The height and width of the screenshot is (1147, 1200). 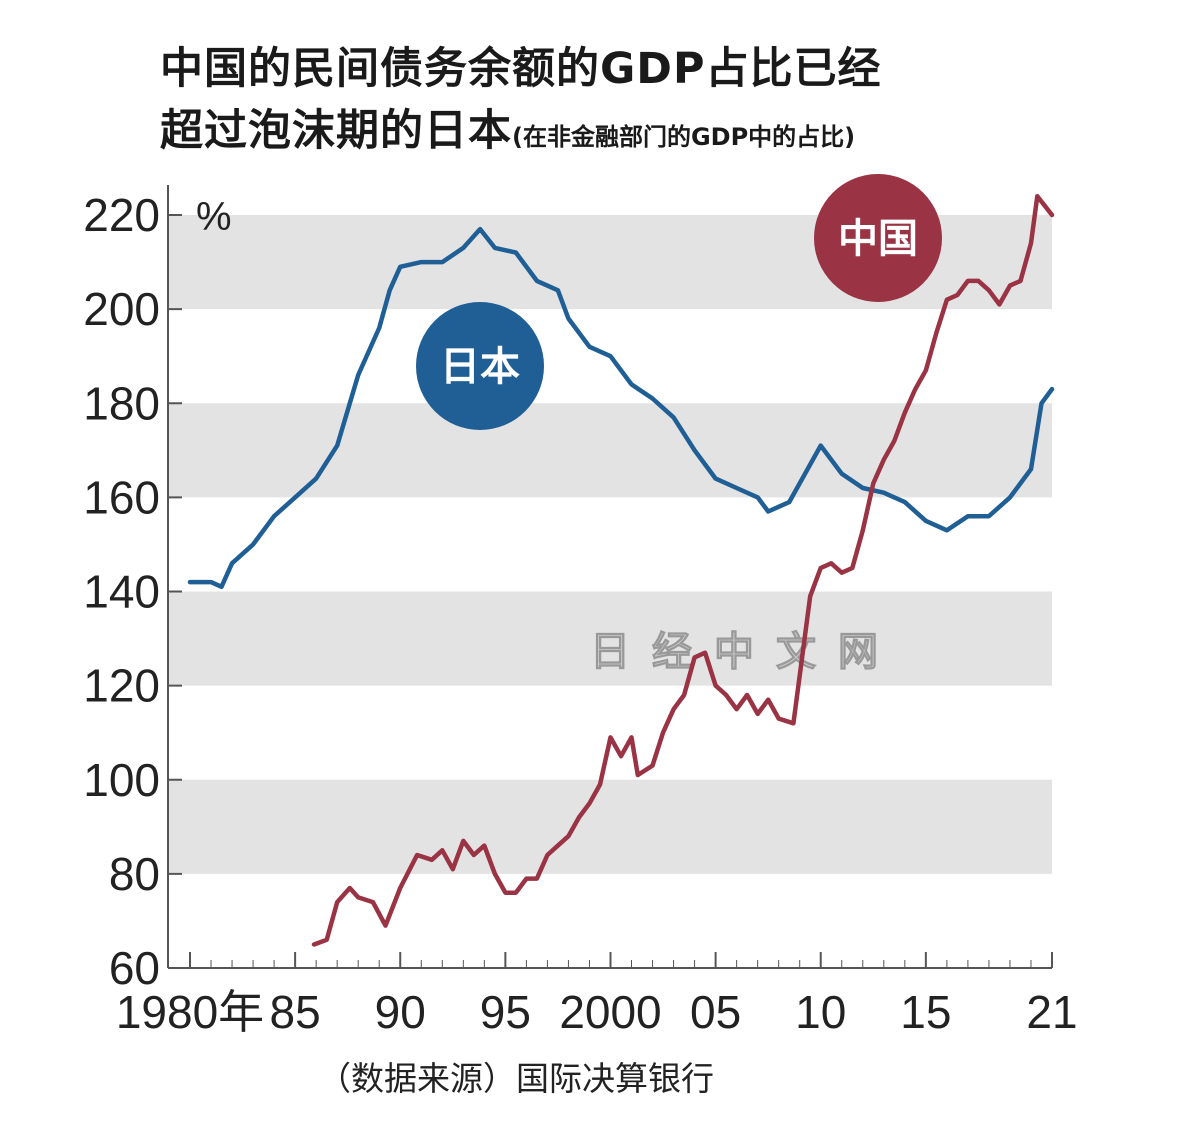 I want to click on chart-title-line2: 超过泡沫期的日本(在非金融部门的GDP中的占比), so click(x=507, y=127).